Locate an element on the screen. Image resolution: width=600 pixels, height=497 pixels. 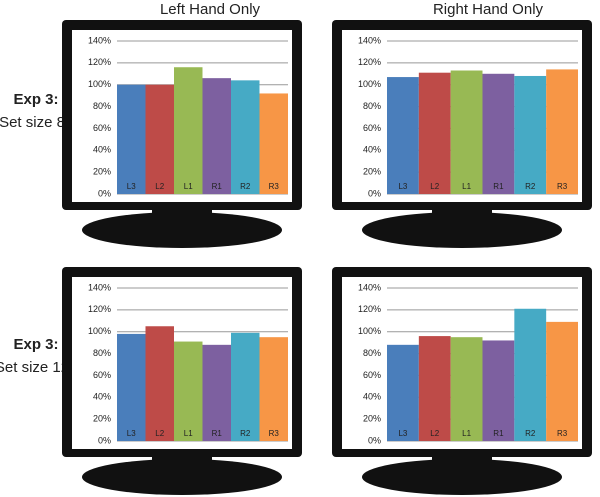
column-header: Right Hand Only is located at coordinates (488, 9).